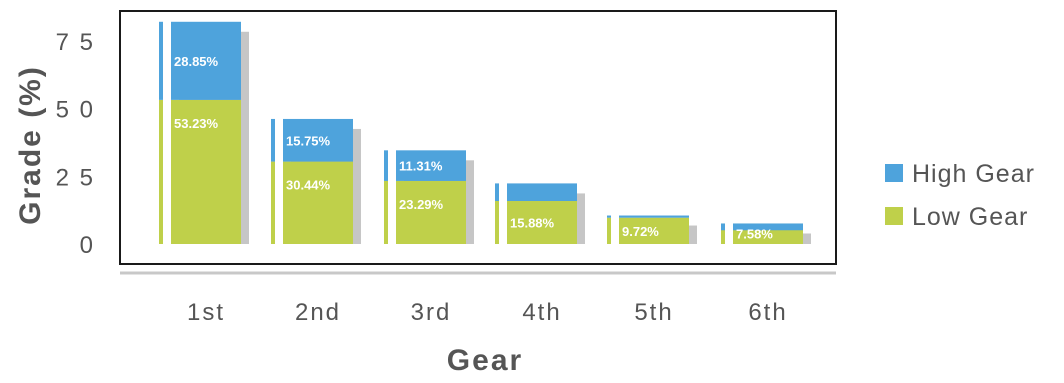  What do you see at coordinates (75, 177) in the screenshot?
I see `y-tick-label: 2 5` at bounding box center [75, 177].